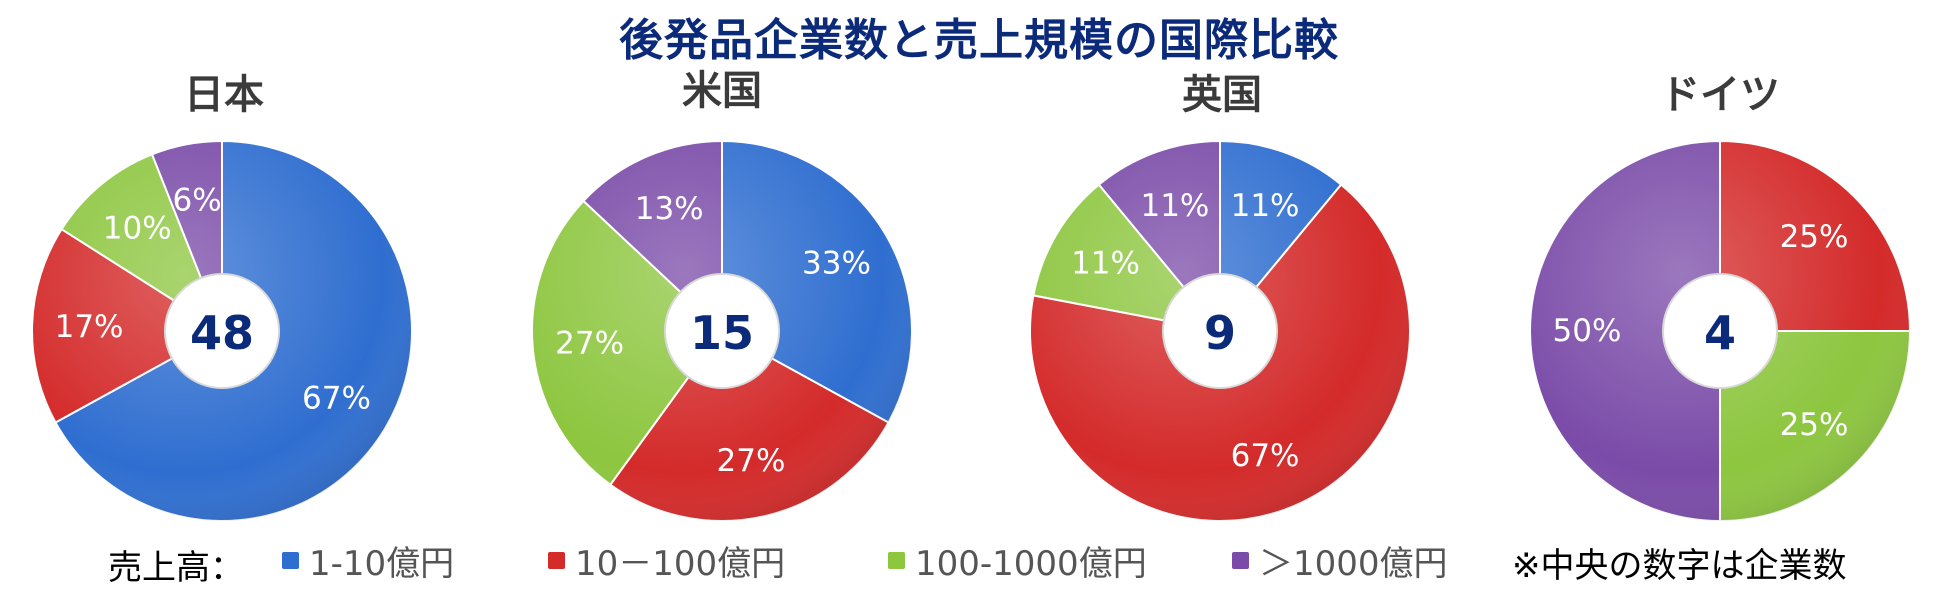  What do you see at coordinates (1353, 564) in the screenshot?
I see `legend-label: ＞1000億円` at bounding box center [1353, 564].